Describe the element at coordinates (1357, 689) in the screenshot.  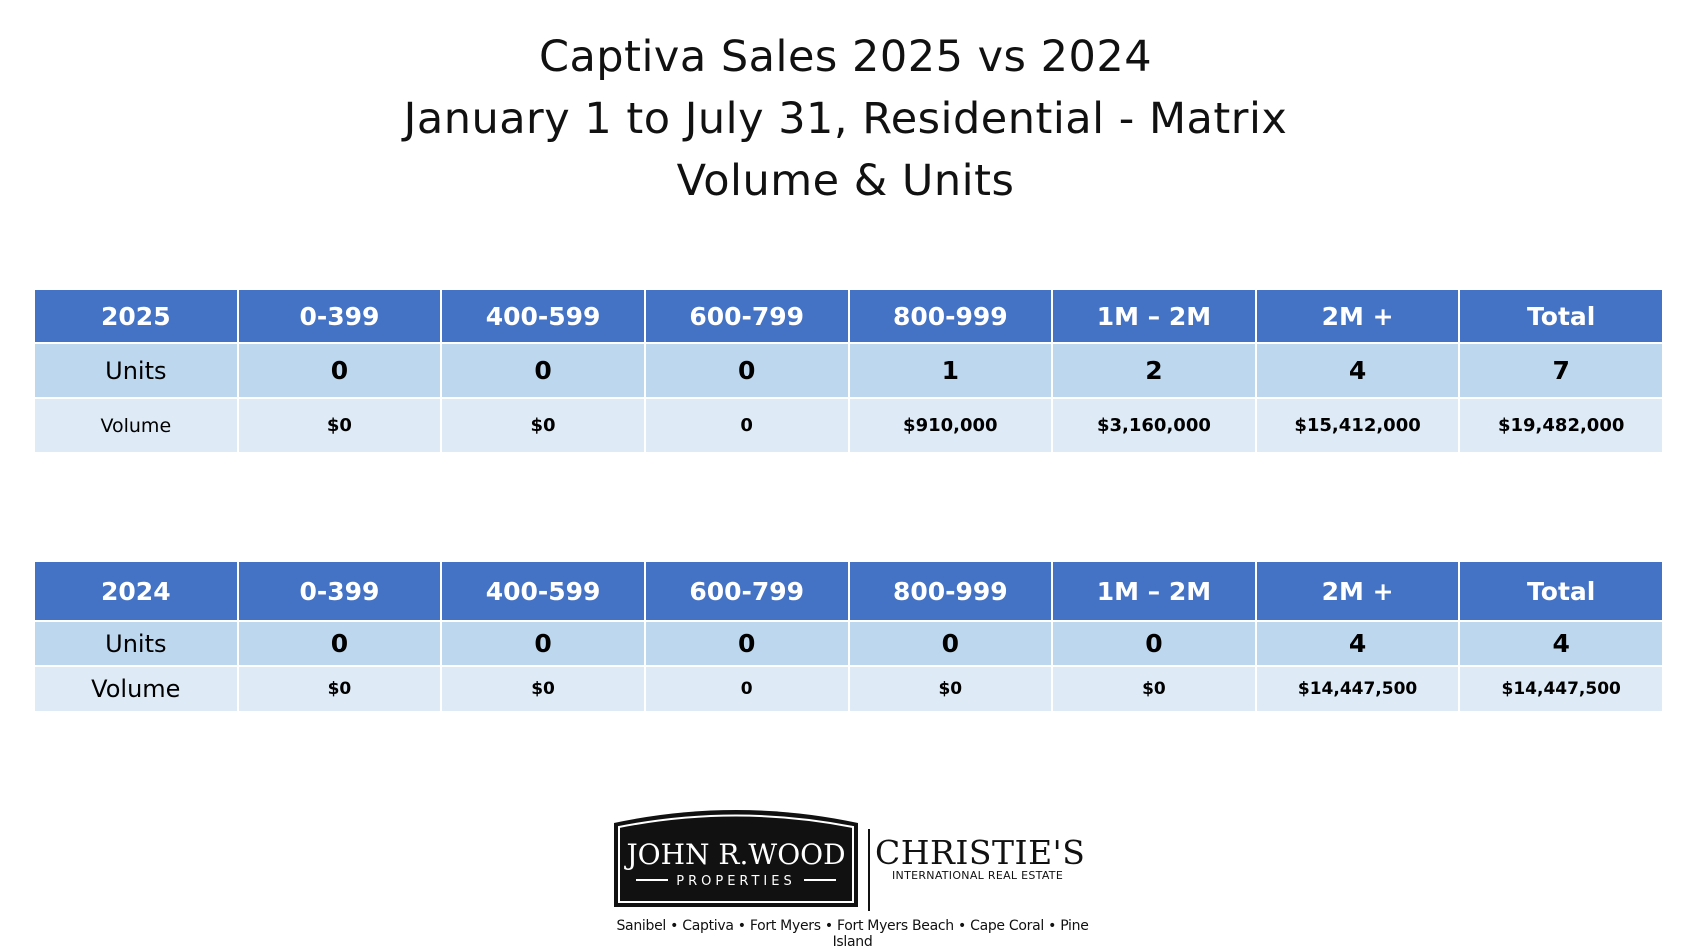
I see `volume-cell: $14,447,500` at that location.